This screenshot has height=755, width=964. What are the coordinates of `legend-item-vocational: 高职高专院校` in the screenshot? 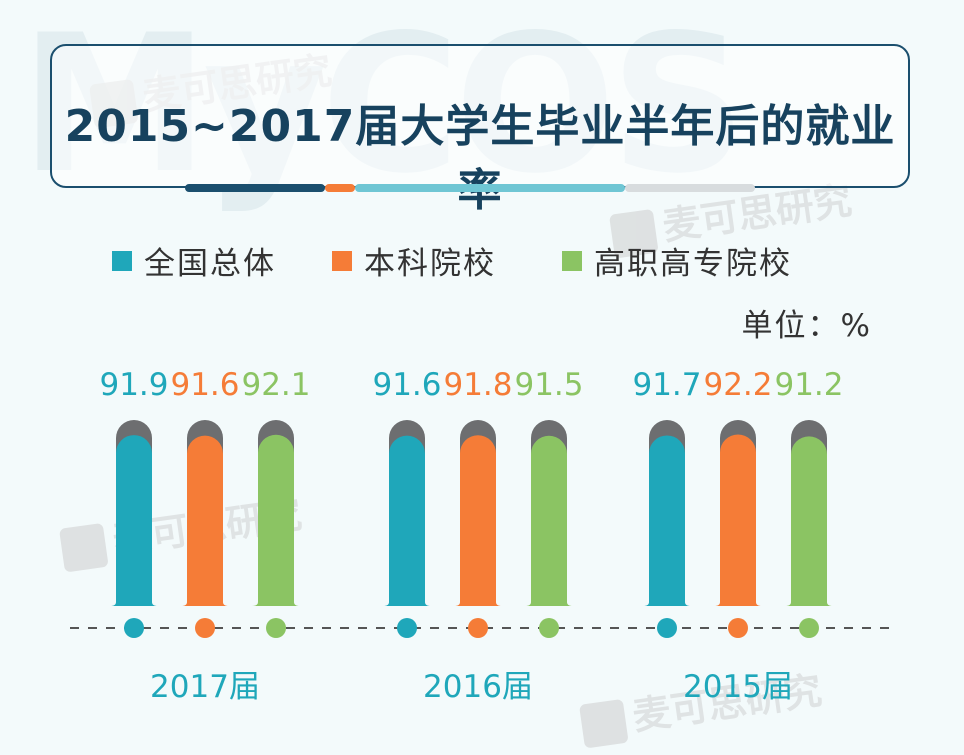 It's located at (677, 260).